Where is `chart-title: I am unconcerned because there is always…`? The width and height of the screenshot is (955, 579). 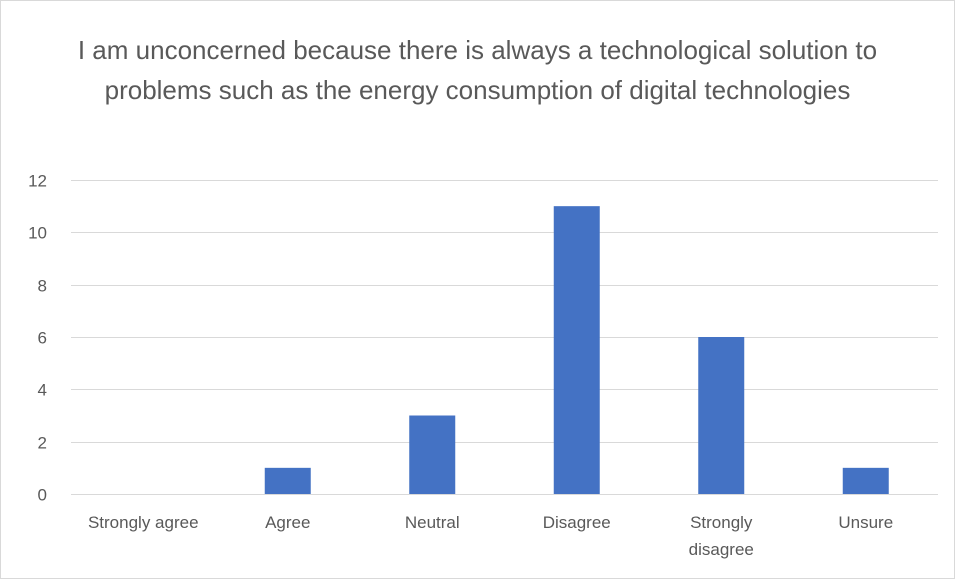 chart-title: I am unconcerned because there is always… is located at coordinates (477, 70).